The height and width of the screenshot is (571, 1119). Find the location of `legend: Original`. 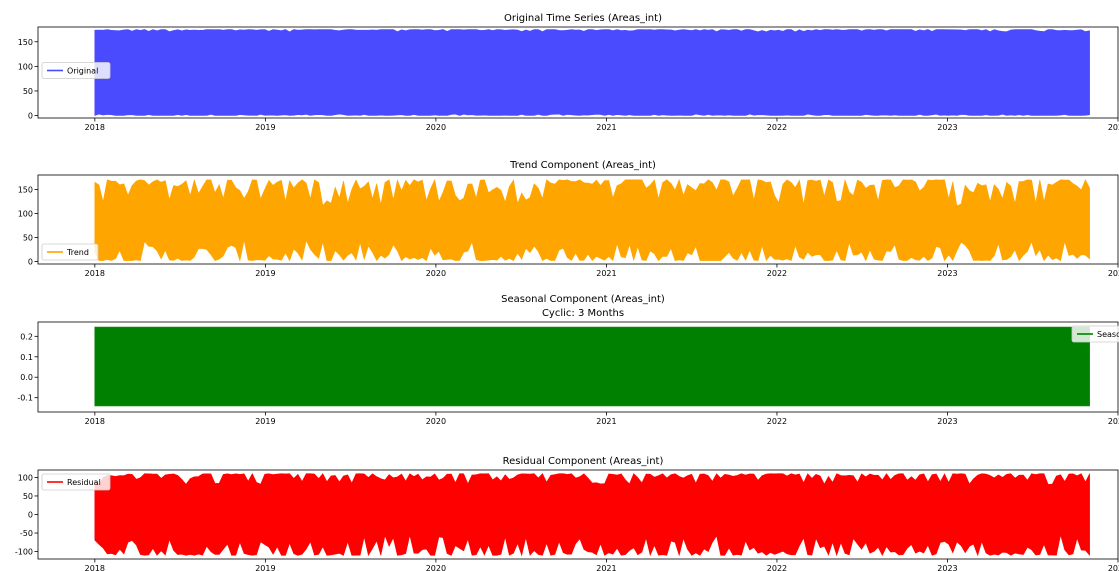

legend: Original is located at coordinates (76, 70).